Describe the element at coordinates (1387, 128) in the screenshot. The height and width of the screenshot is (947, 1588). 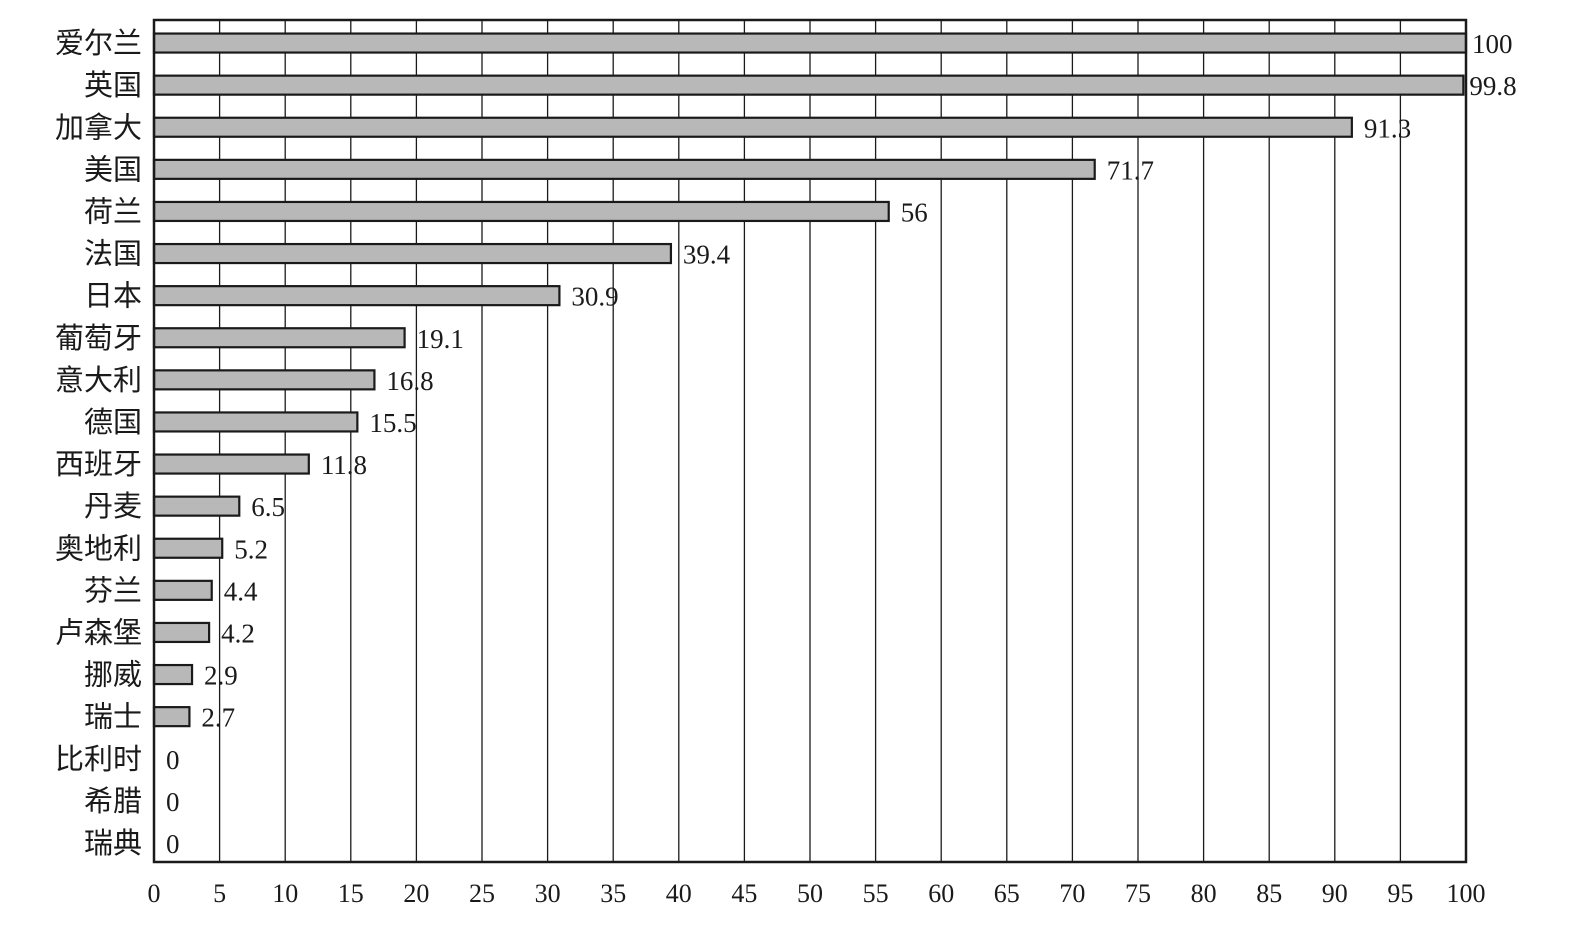
I see `data-label: 91.3` at that location.